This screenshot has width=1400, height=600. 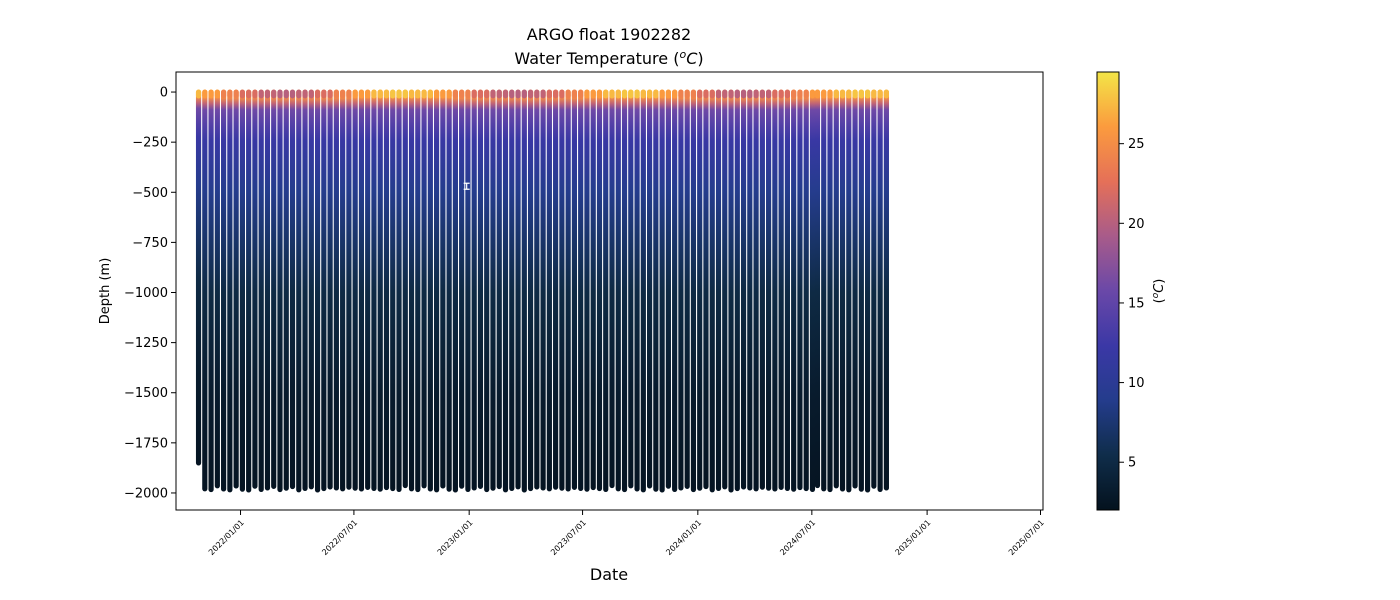 What do you see at coordinates (1136, 224) in the screenshot?
I see `colorbar-tick-label: 20` at bounding box center [1136, 224].